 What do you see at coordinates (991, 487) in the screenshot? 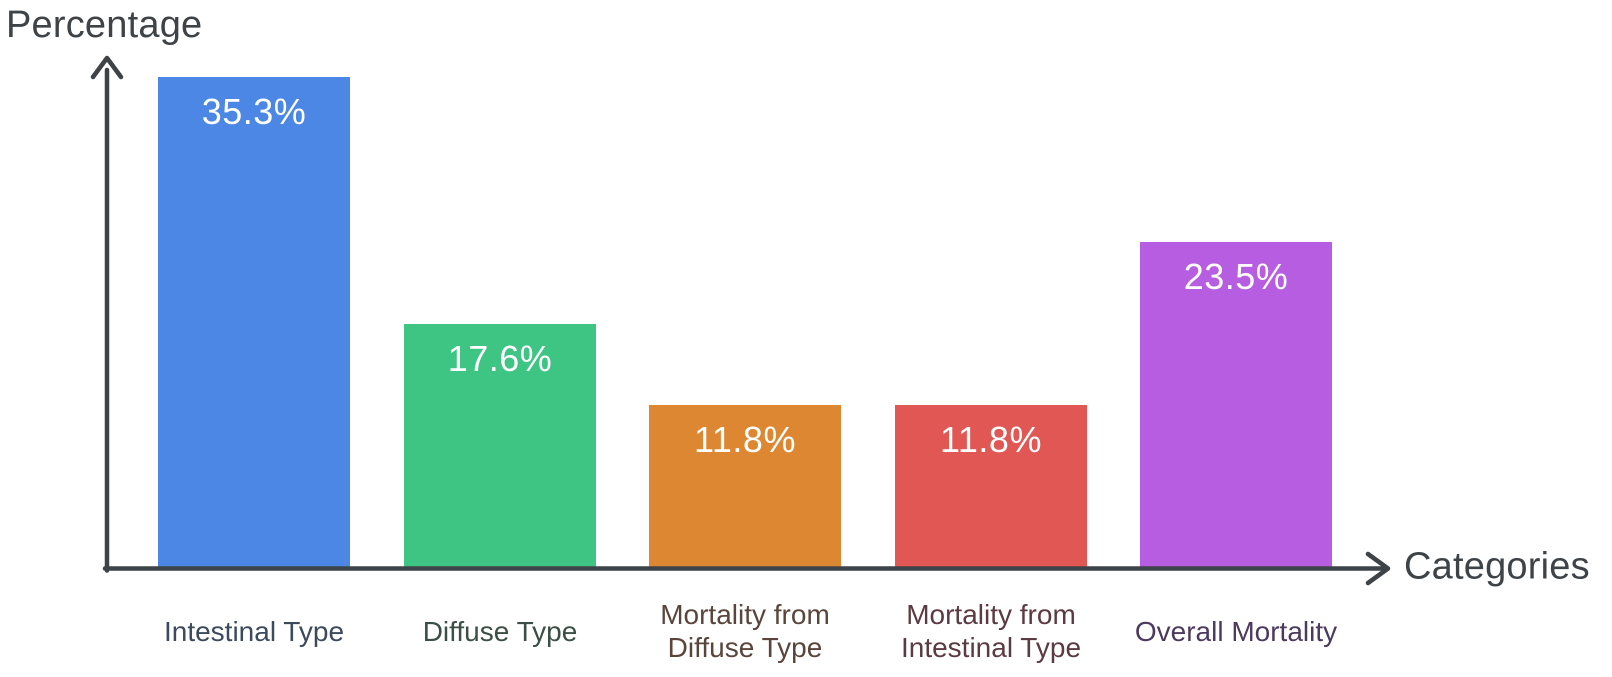
I see `bar-mortality-from-intestinal-type: 11.8%` at bounding box center [991, 487].